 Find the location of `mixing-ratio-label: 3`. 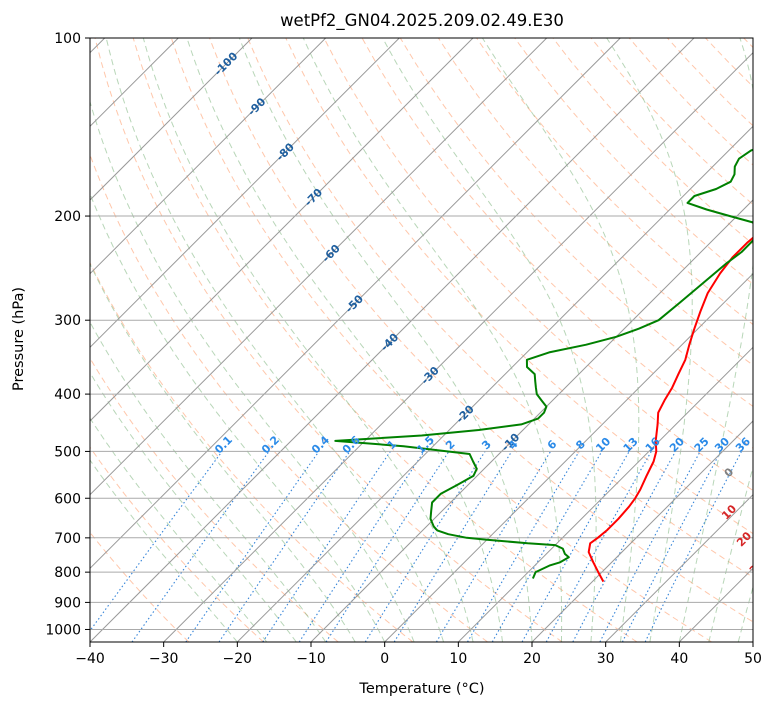

mixing-ratio-label: 3 is located at coordinates (486, 445).